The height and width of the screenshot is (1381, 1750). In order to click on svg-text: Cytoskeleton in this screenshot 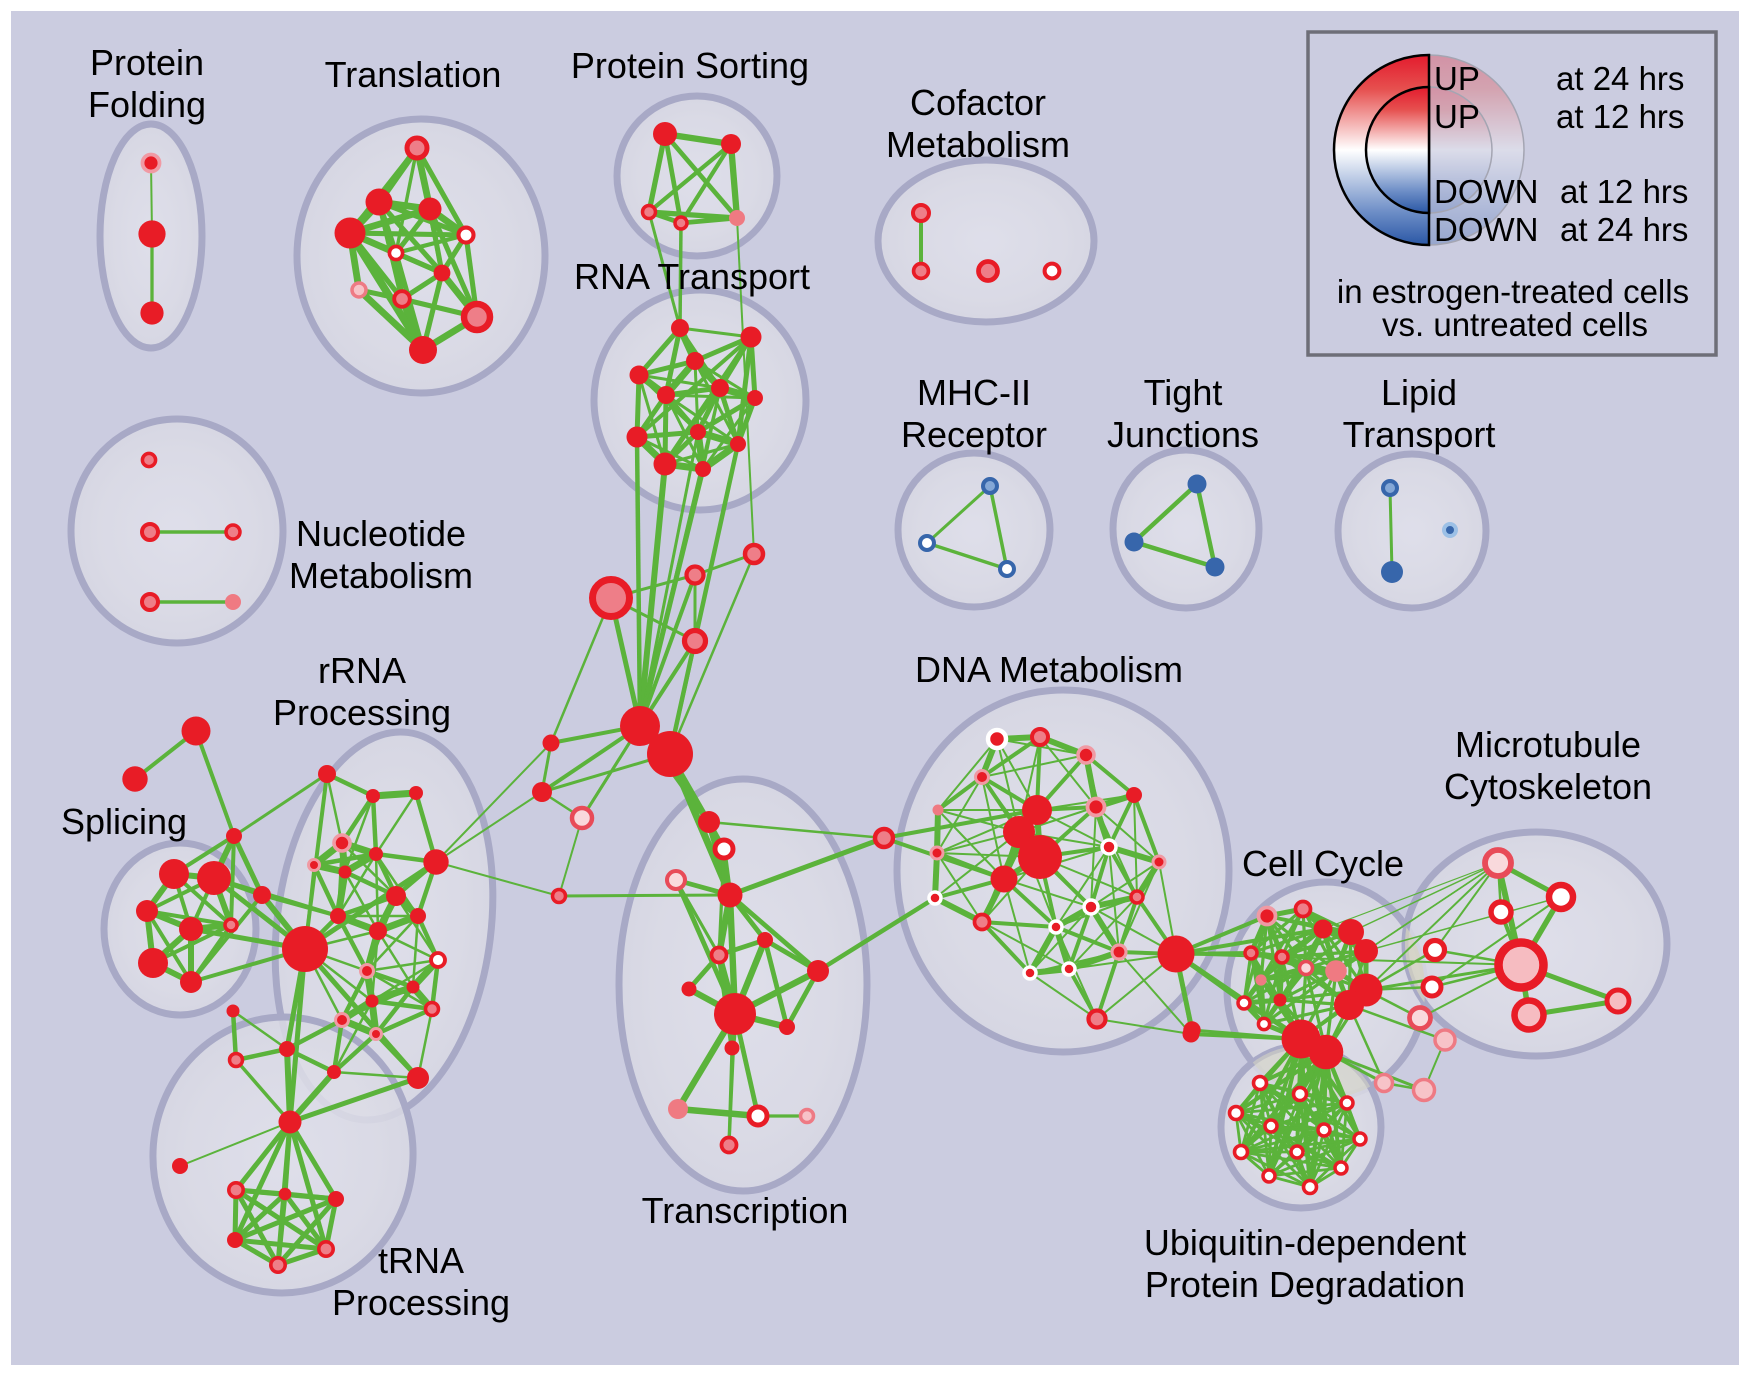, I will do `click(1548, 786)`.